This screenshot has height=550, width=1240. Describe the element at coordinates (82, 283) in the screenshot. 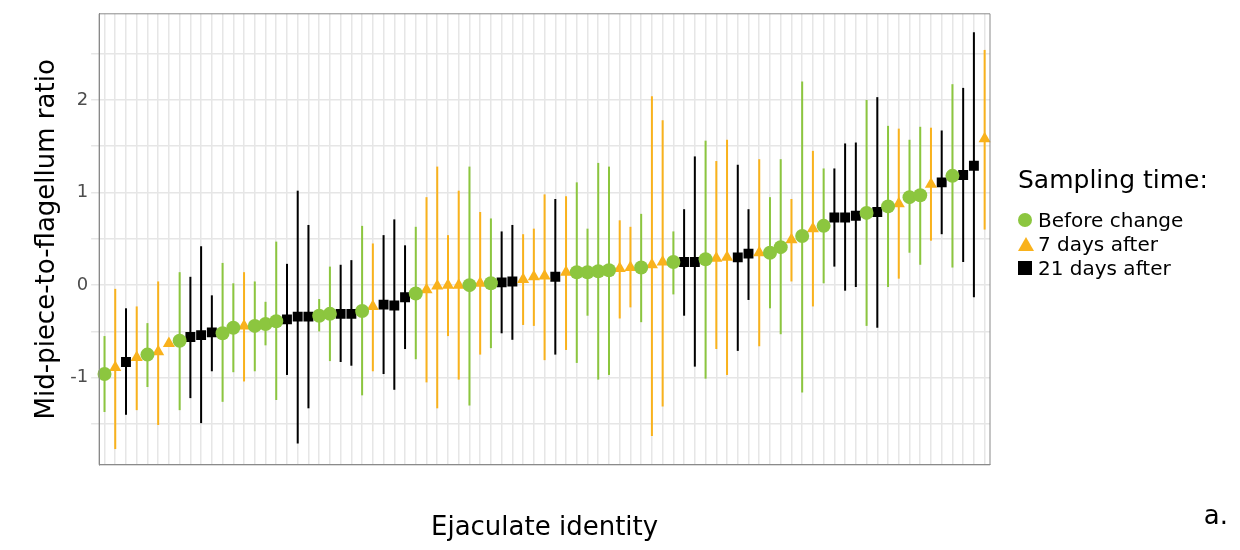

I see `y-tick-label: 0` at that location.